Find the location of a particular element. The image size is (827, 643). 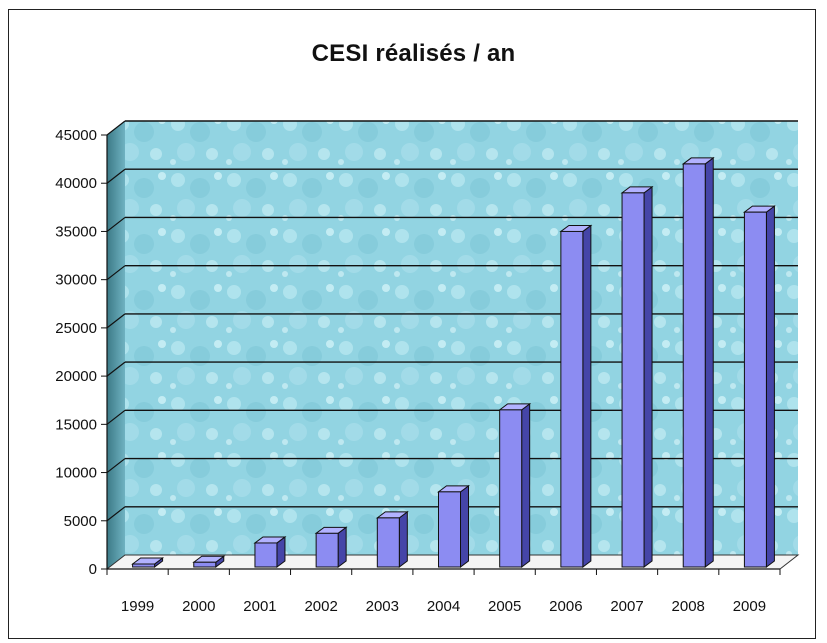

bar-2005 is located at coordinates (511, 488).